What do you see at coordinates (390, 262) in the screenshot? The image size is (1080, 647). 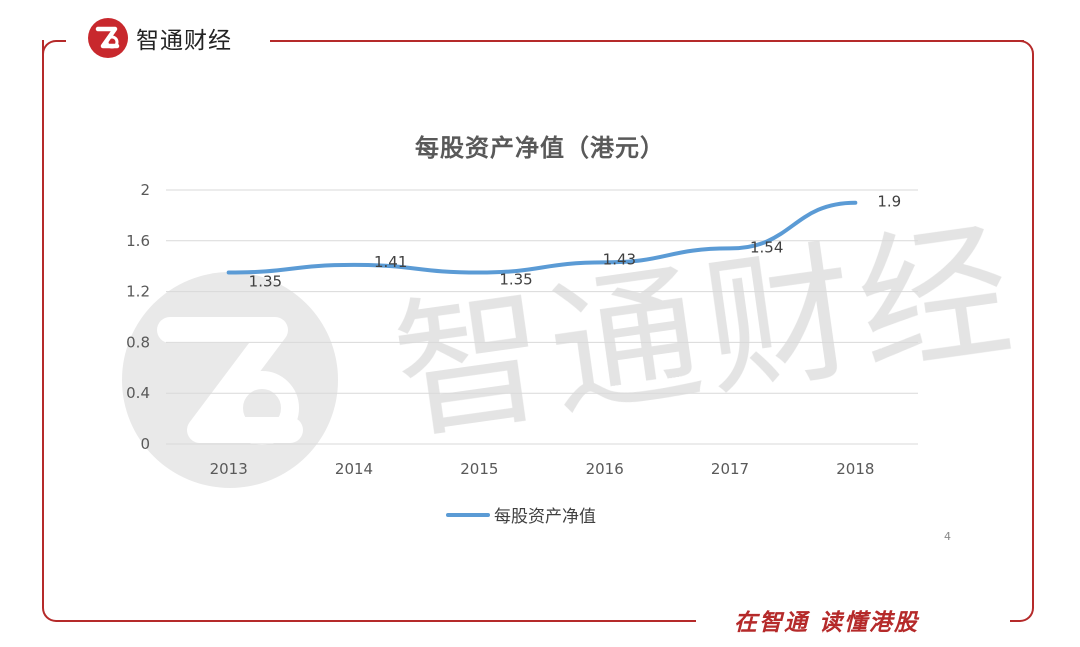 I see `data-label: 1.41` at bounding box center [390, 262].